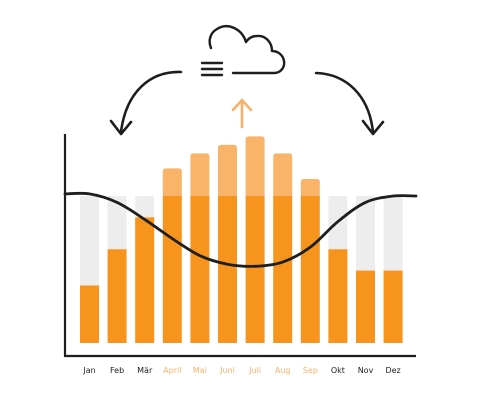 The width and height of the screenshot is (480, 400). Describe the element at coordinates (349, 103) in the screenshot. I see `curved-arrow-right-icon` at that location.